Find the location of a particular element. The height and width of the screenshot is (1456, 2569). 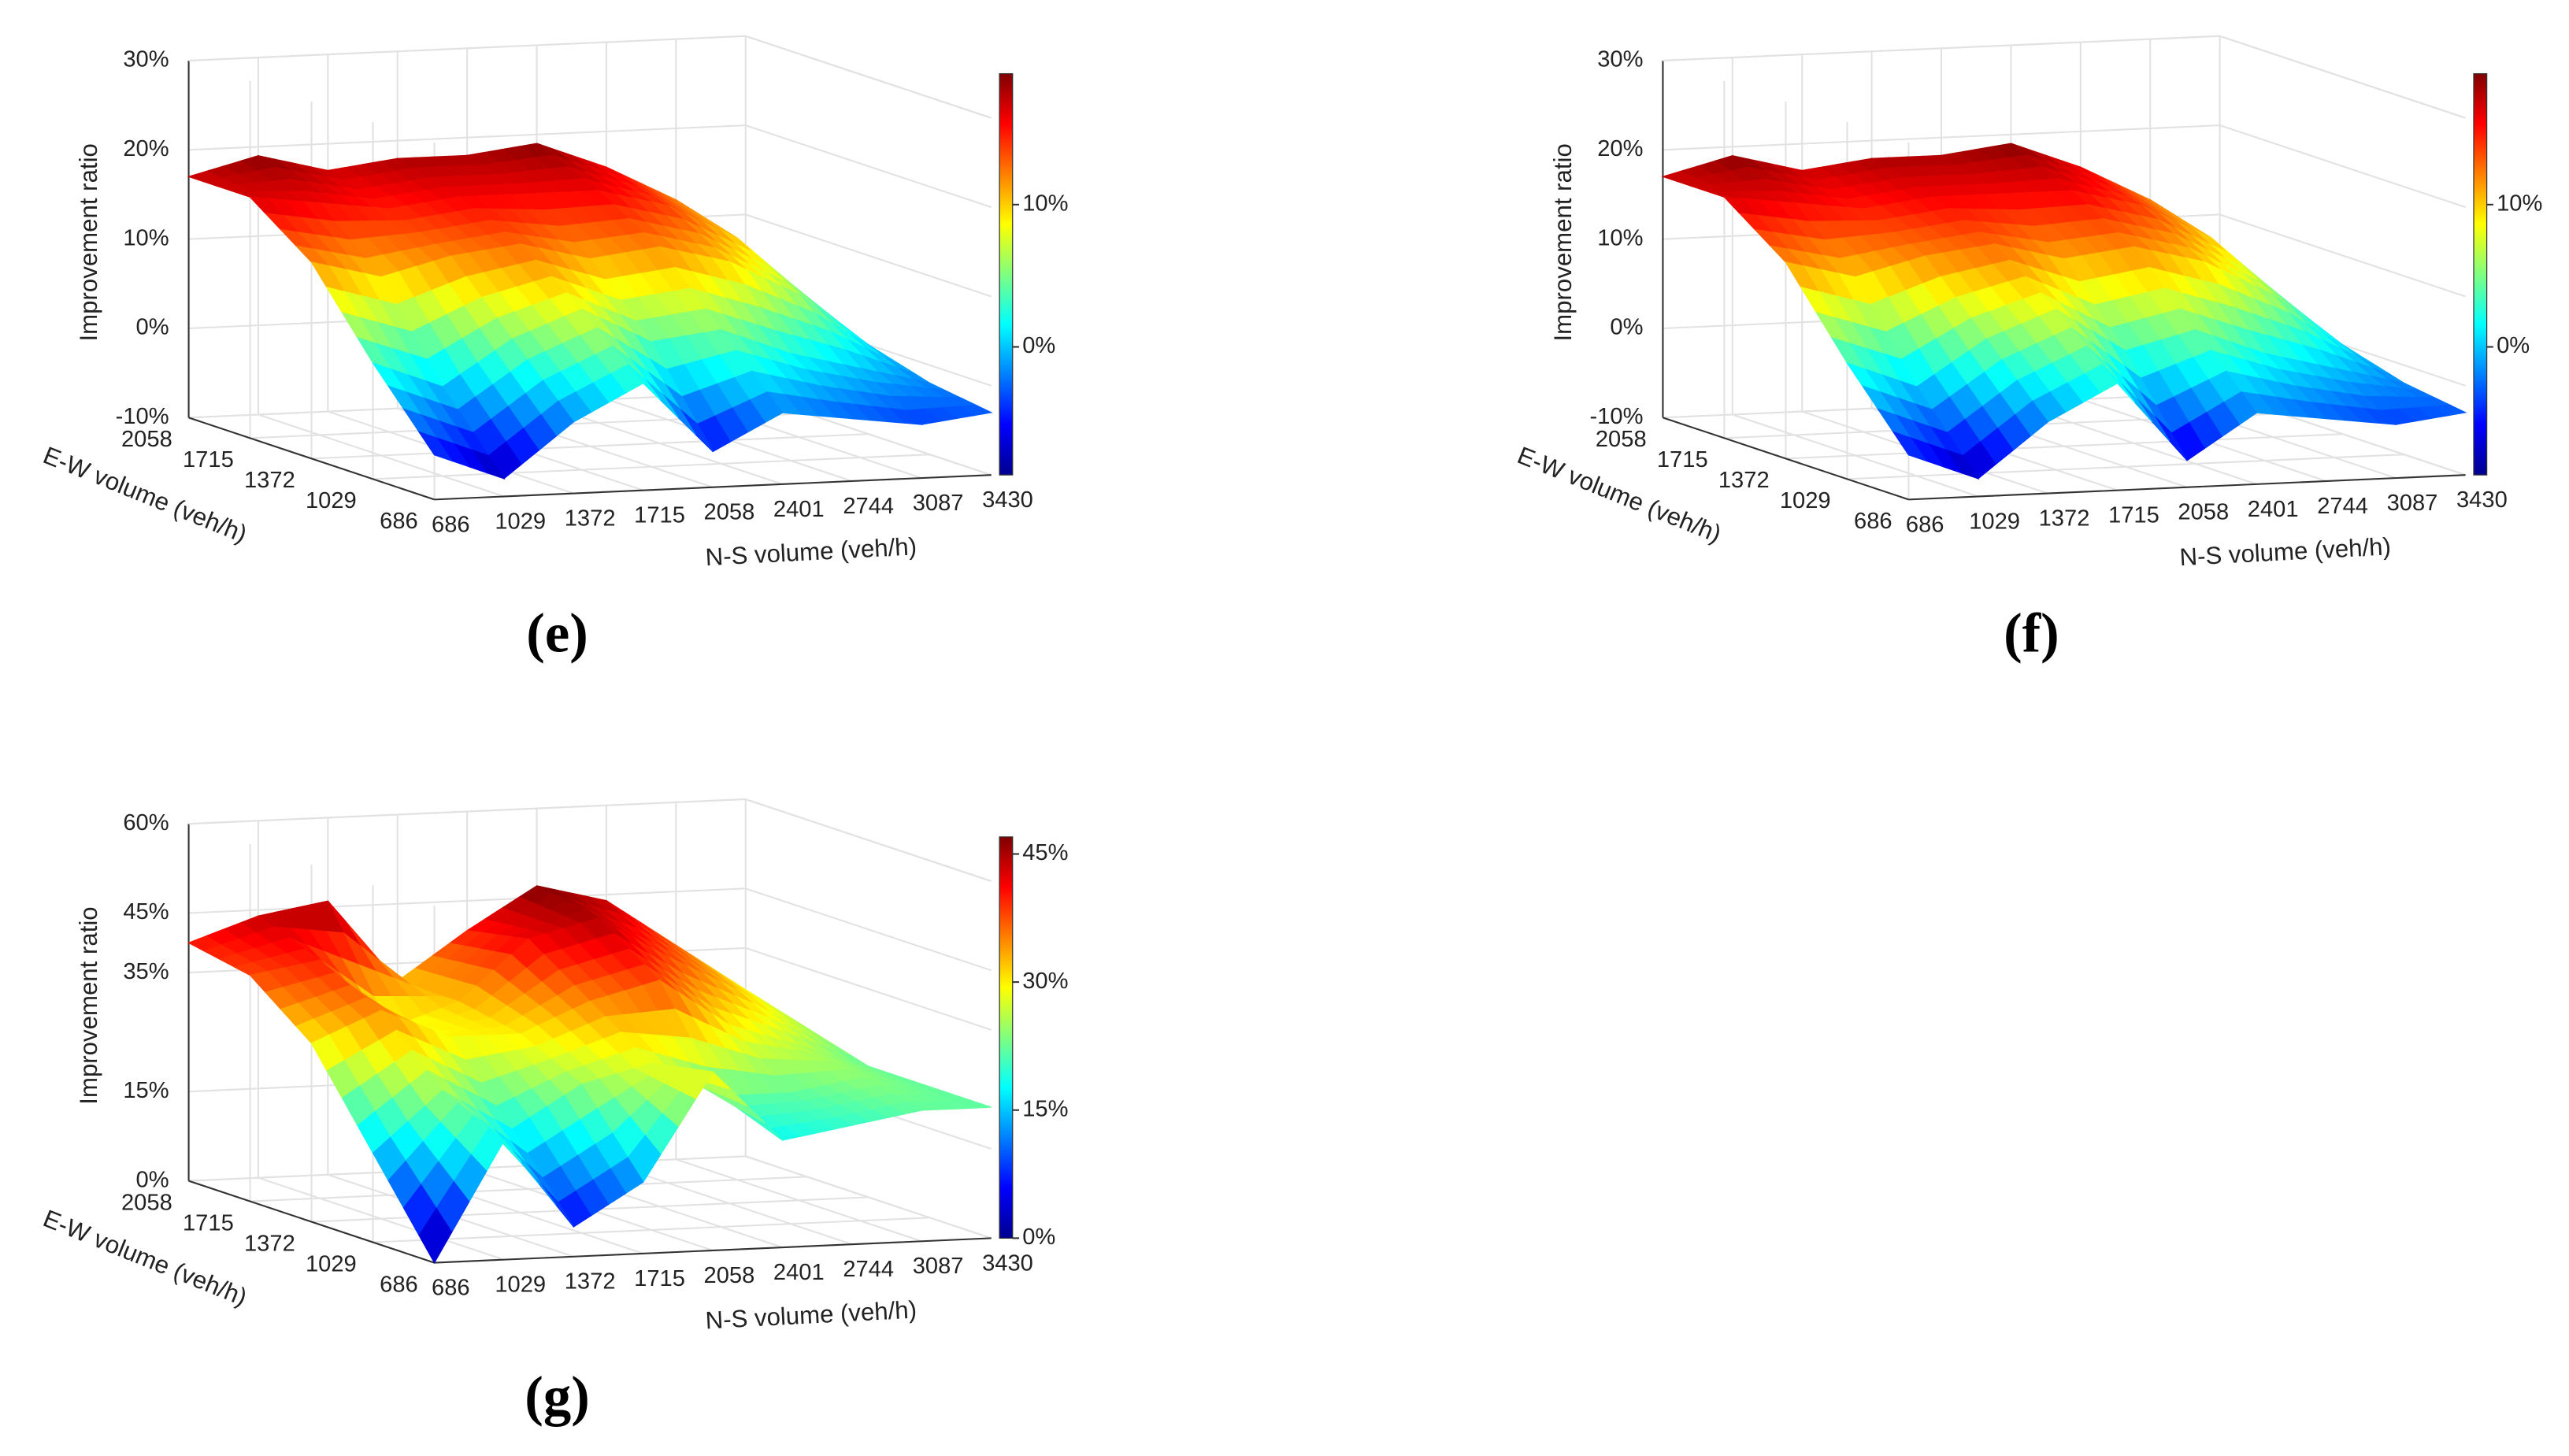

z-tick-label: 45% is located at coordinates (146, 912).